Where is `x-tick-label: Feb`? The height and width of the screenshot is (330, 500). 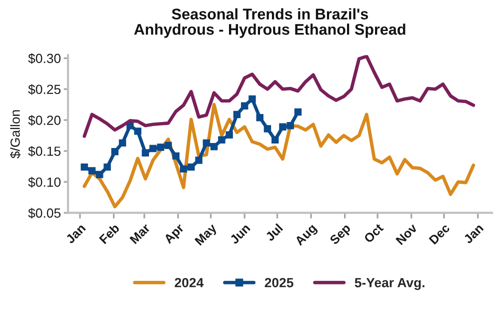 x-tick-label: Feb is located at coordinates (109, 233).